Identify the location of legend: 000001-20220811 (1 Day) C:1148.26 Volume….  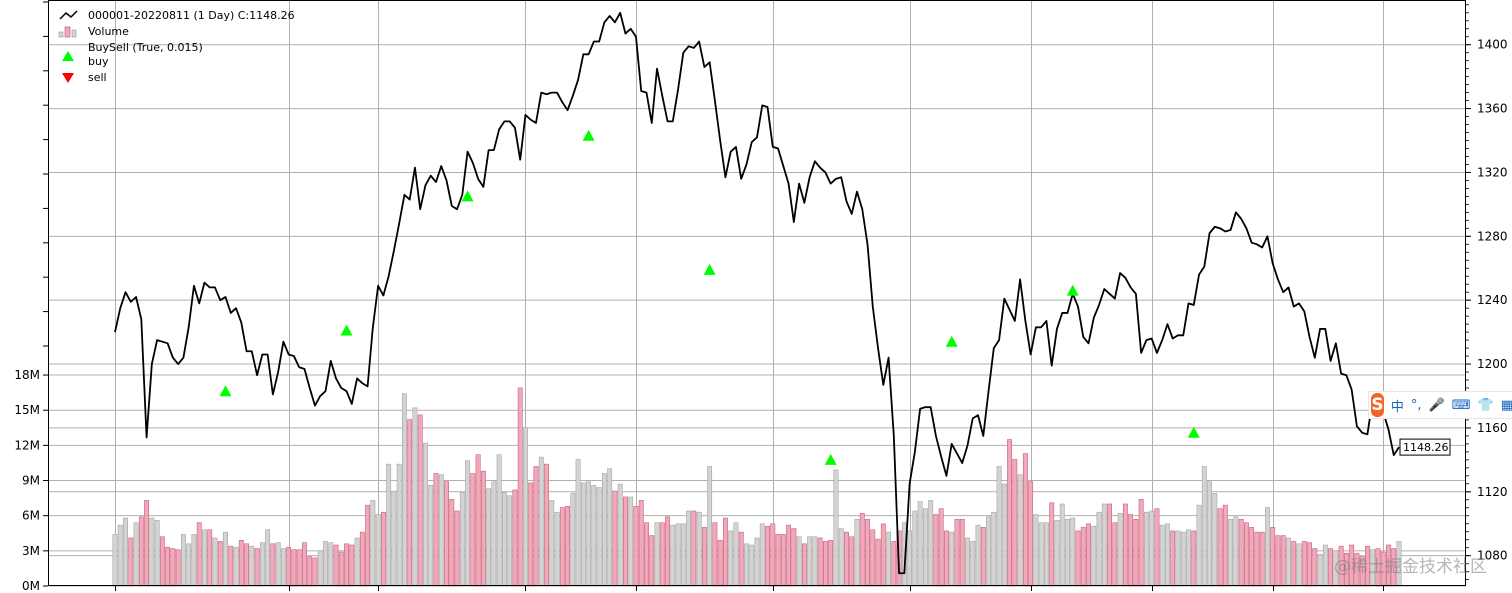
(176, 46).